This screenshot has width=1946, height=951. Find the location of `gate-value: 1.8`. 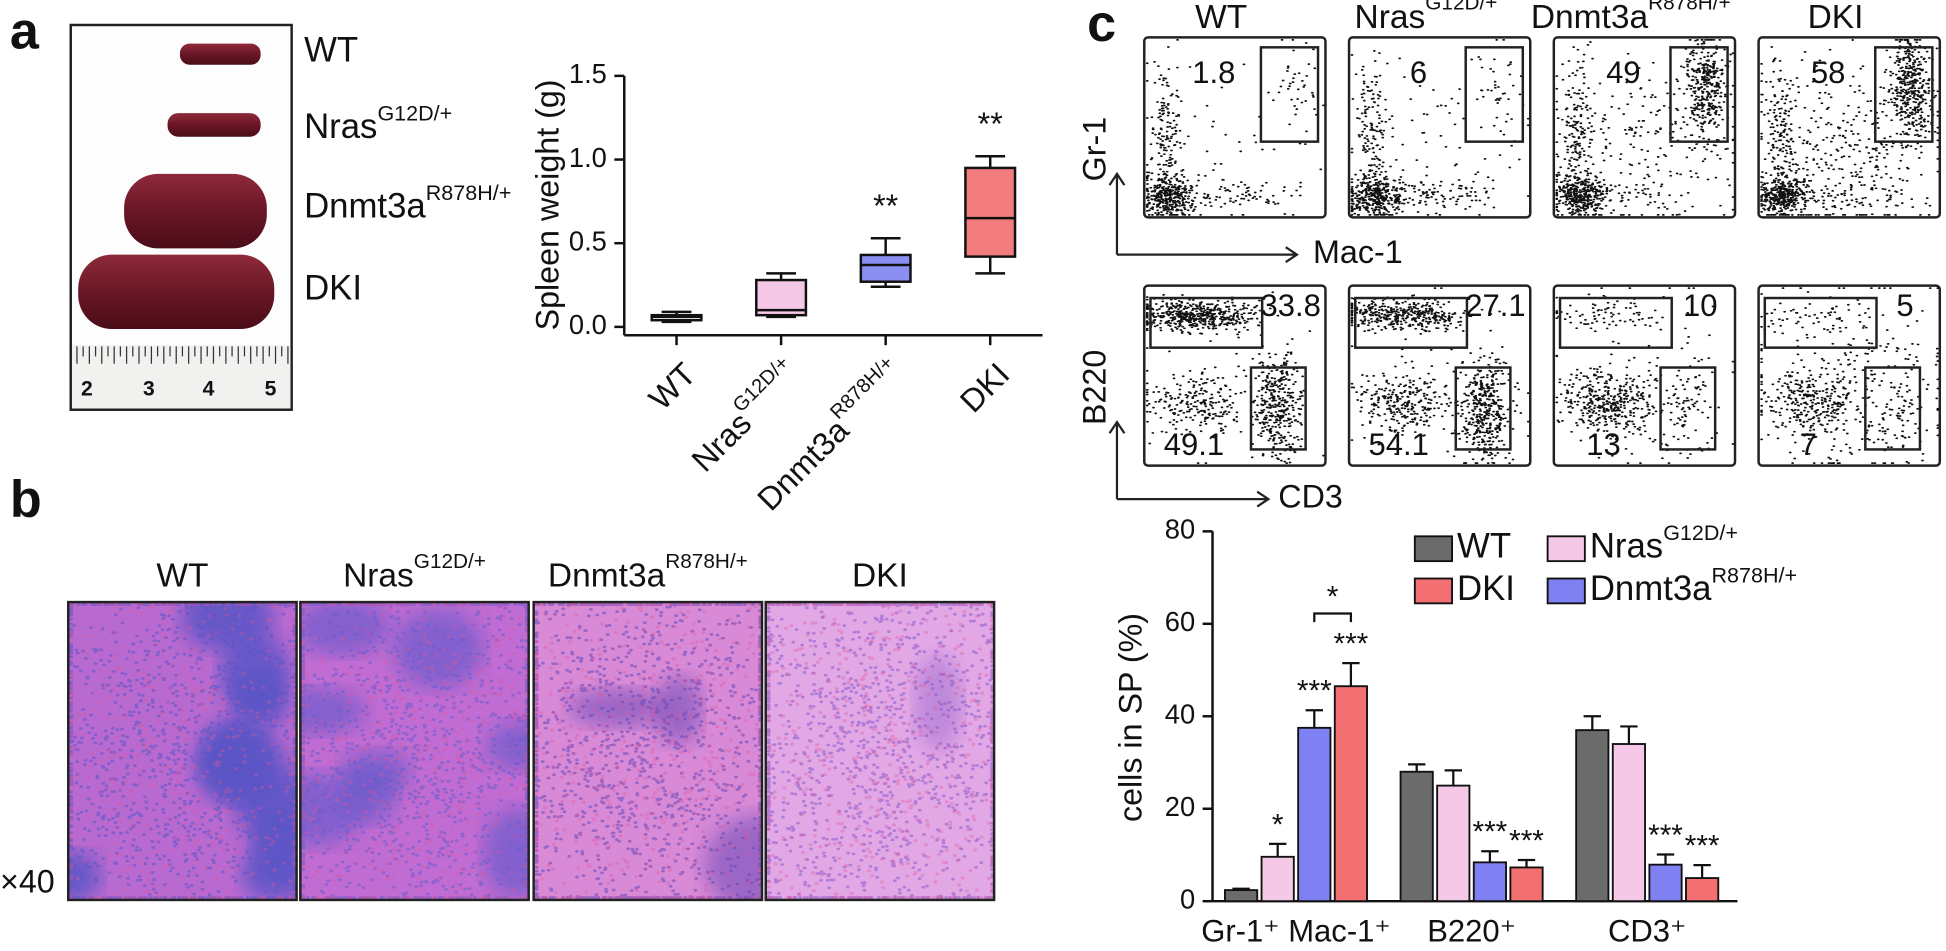

gate-value: 1.8 is located at coordinates (1213, 72).